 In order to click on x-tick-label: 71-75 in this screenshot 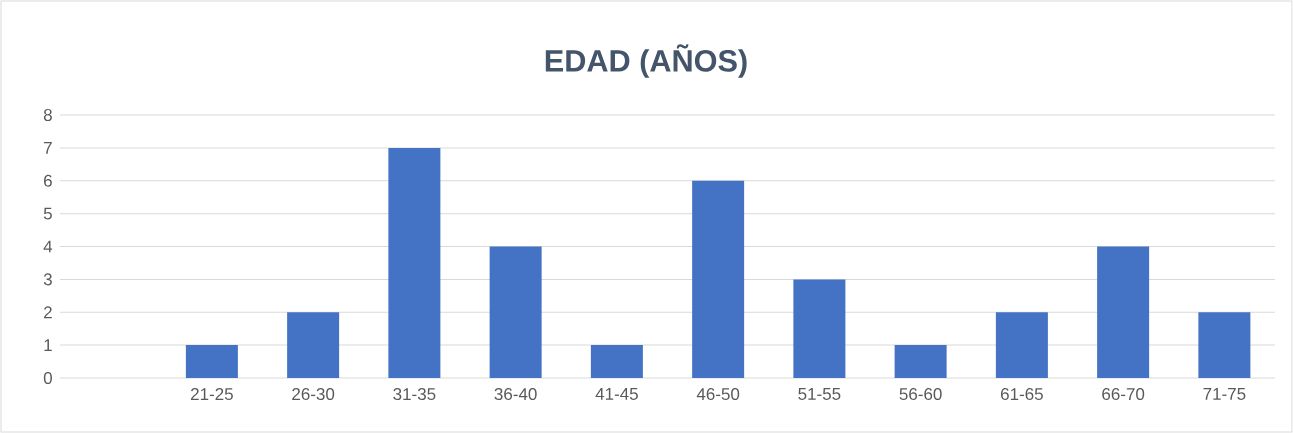, I will do `click(1224, 394)`.